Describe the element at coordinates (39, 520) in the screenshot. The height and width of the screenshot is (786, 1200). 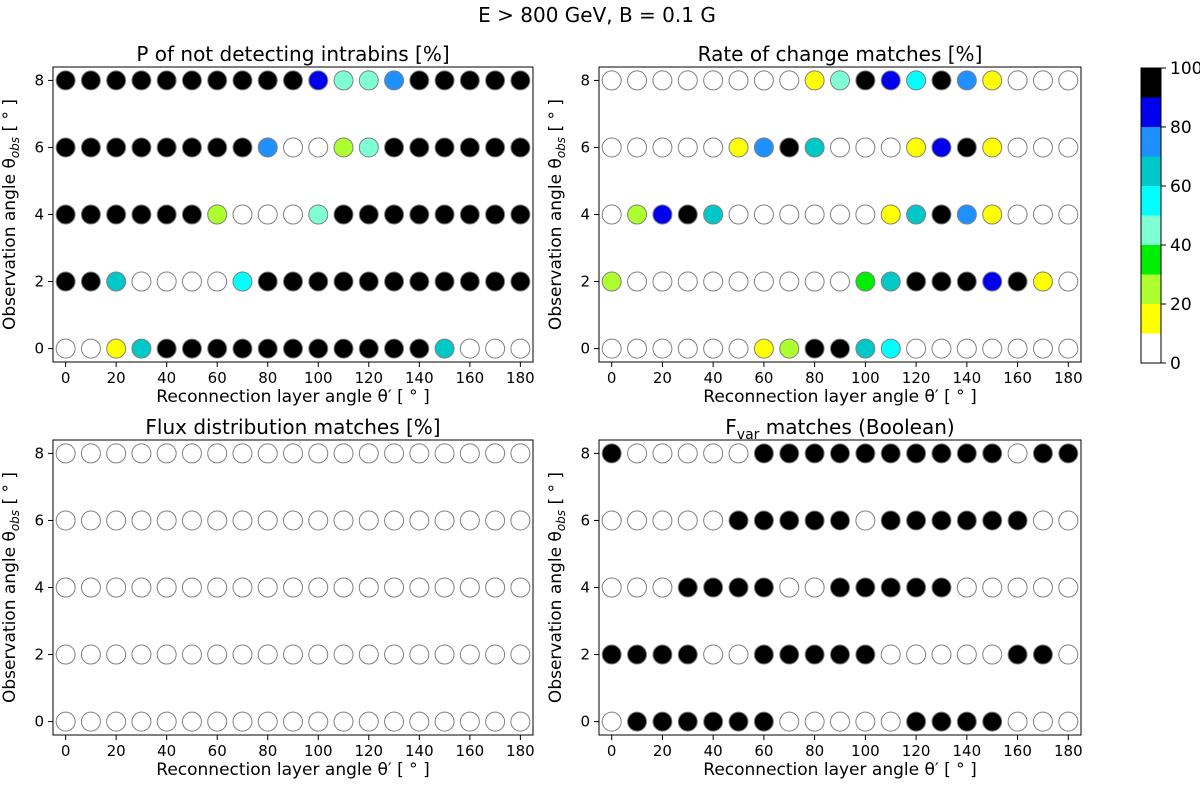
I see `y-tick-label: 6` at that location.